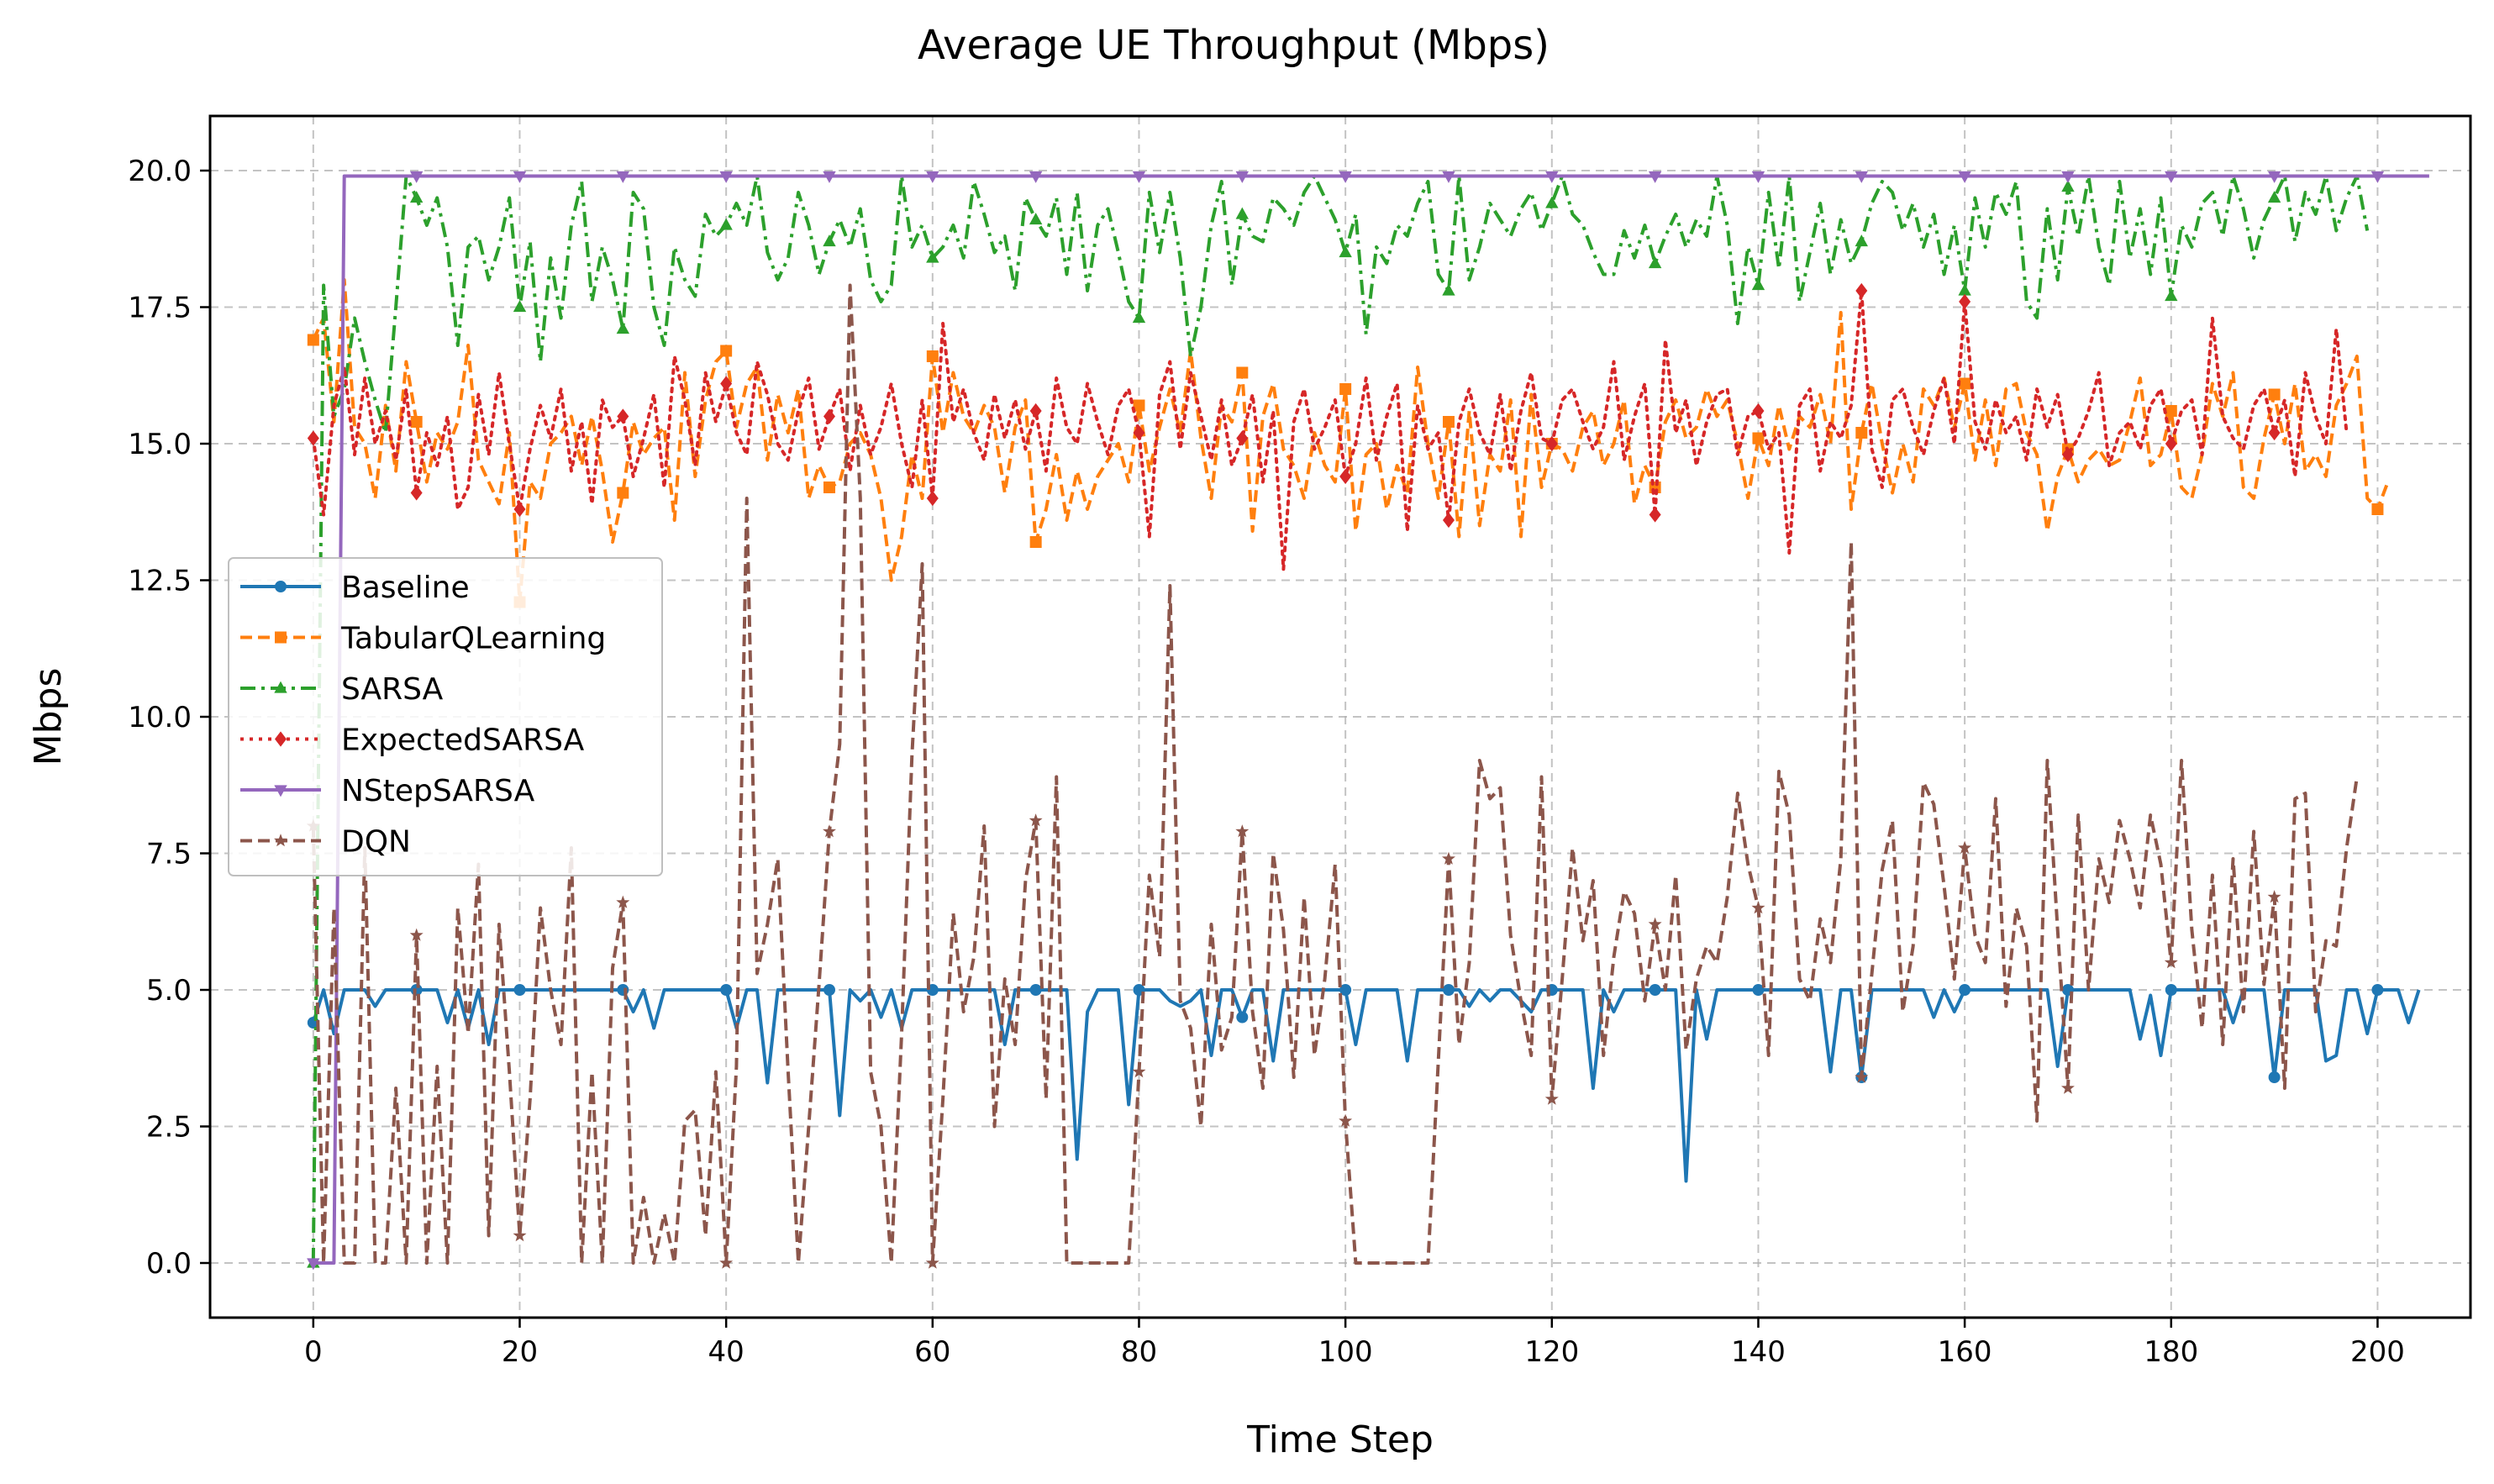 This screenshot has width=2494, height=1484. I want to click on x-tick-label: 120, so click(1551, 1352).